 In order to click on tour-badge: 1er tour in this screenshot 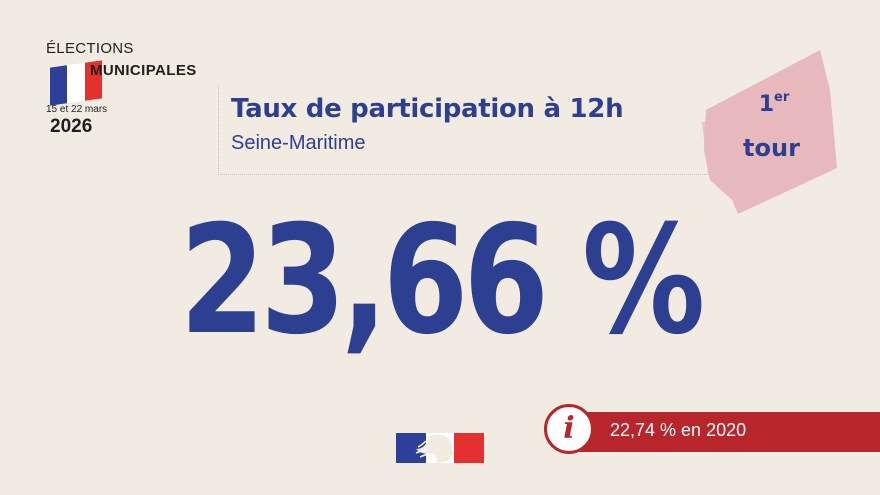, I will do `click(769, 132)`.